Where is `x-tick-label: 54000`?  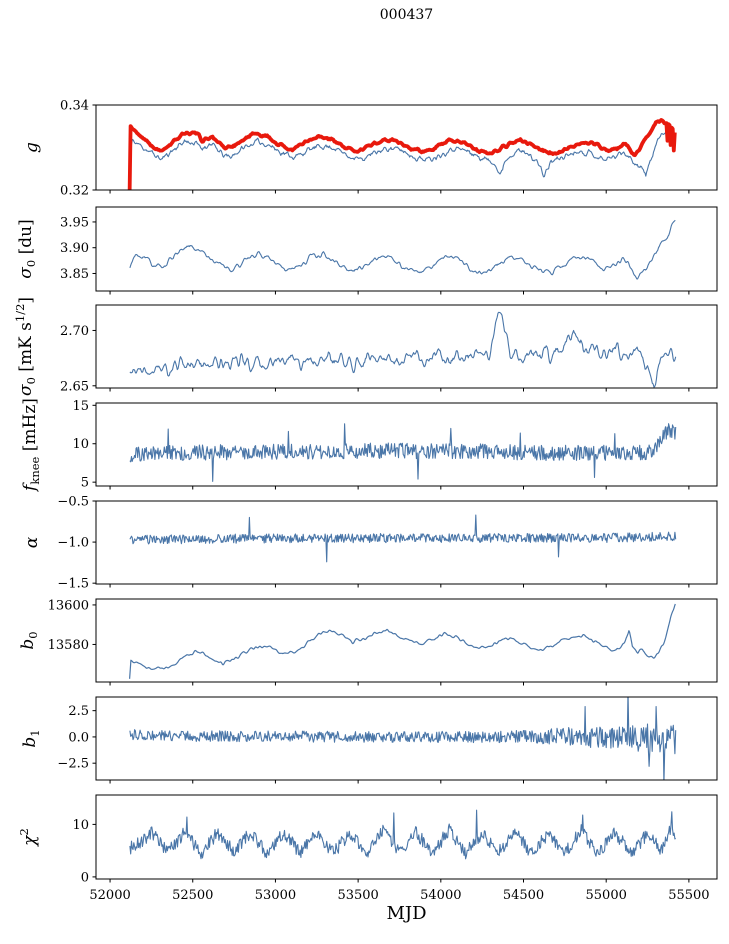 x-tick-label: 54000 is located at coordinates (440, 895).